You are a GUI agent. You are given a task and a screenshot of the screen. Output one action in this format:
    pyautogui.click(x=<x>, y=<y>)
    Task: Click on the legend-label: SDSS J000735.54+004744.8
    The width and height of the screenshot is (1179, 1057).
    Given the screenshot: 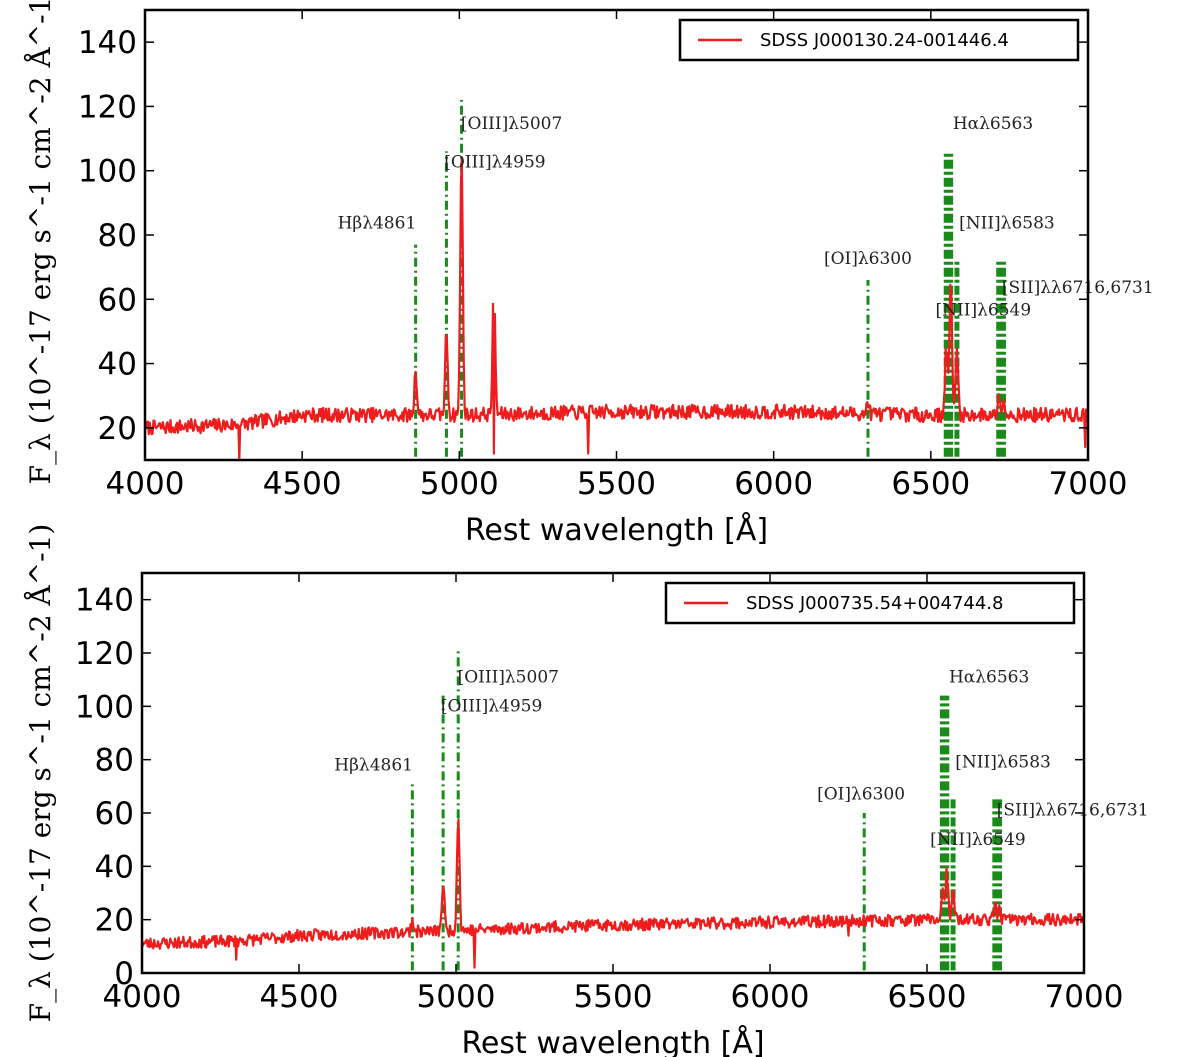 What is the action you would take?
    pyautogui.click(x=874, y=603)
    